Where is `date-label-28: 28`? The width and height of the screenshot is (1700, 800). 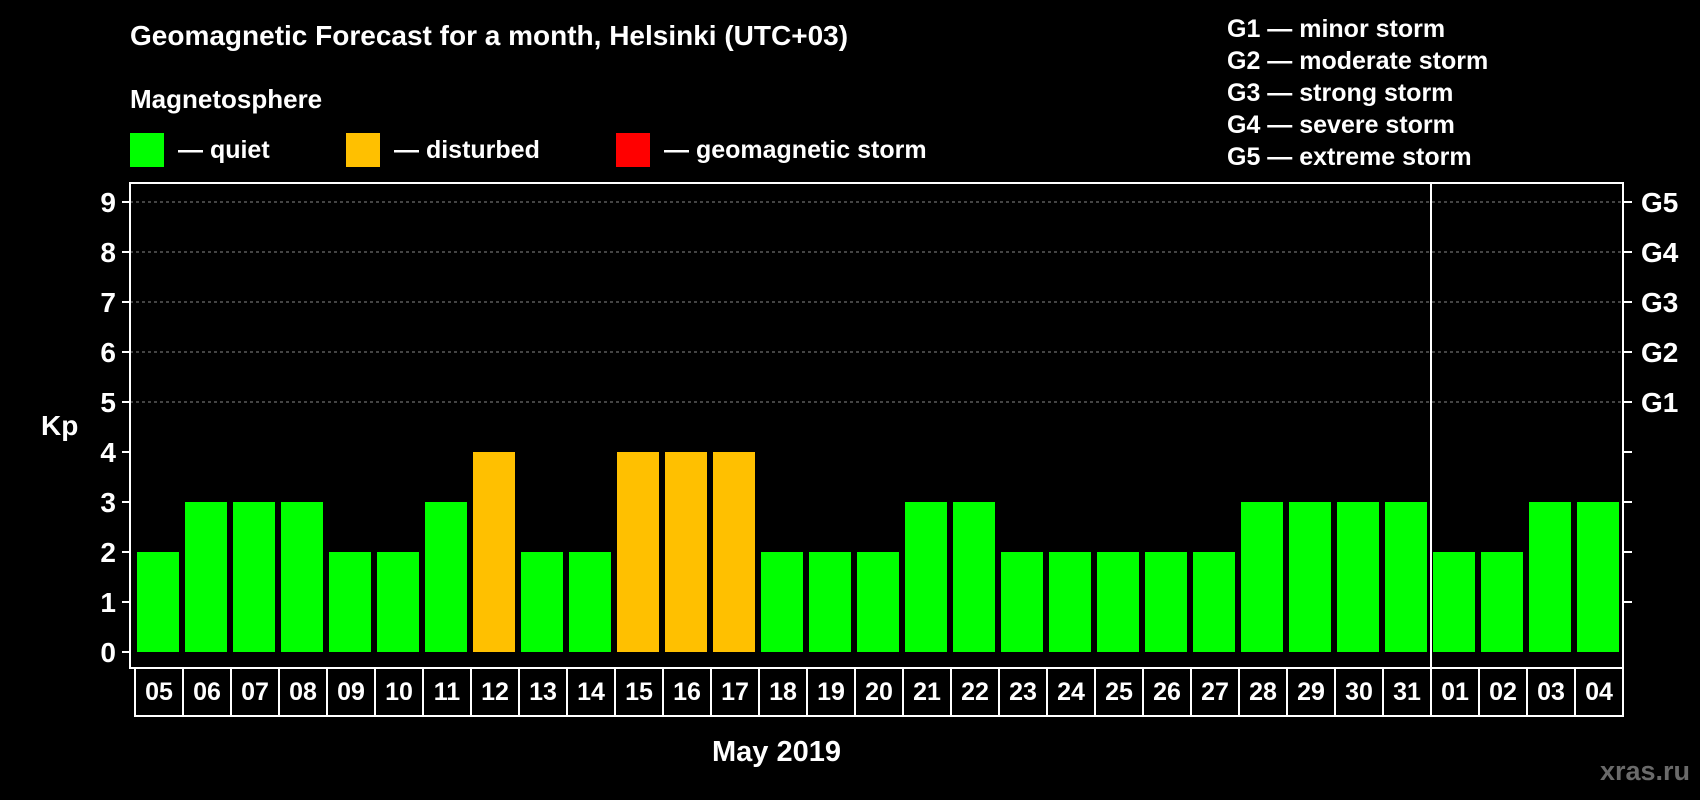 date-label-28: 28 is located at coordinates (1263, 692).